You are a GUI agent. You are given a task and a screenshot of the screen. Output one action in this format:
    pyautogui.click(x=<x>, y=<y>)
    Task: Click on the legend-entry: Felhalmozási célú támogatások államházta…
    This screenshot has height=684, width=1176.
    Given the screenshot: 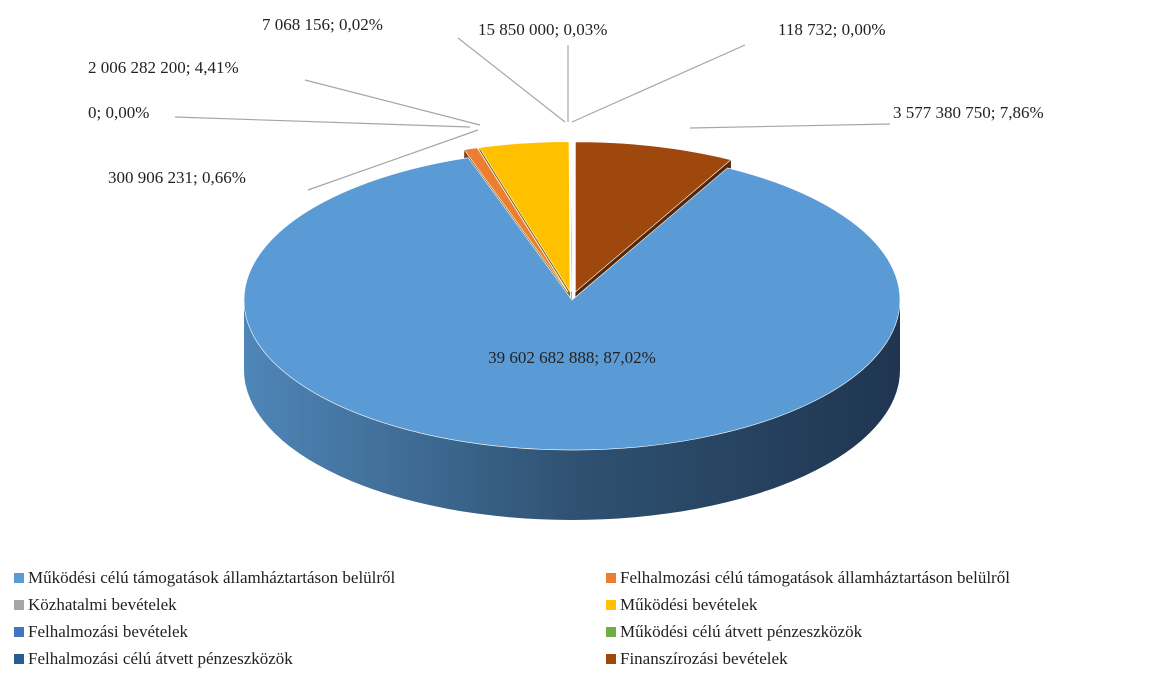 What is the action you would take?
    pyautogui.click(x=808, y=578)
    